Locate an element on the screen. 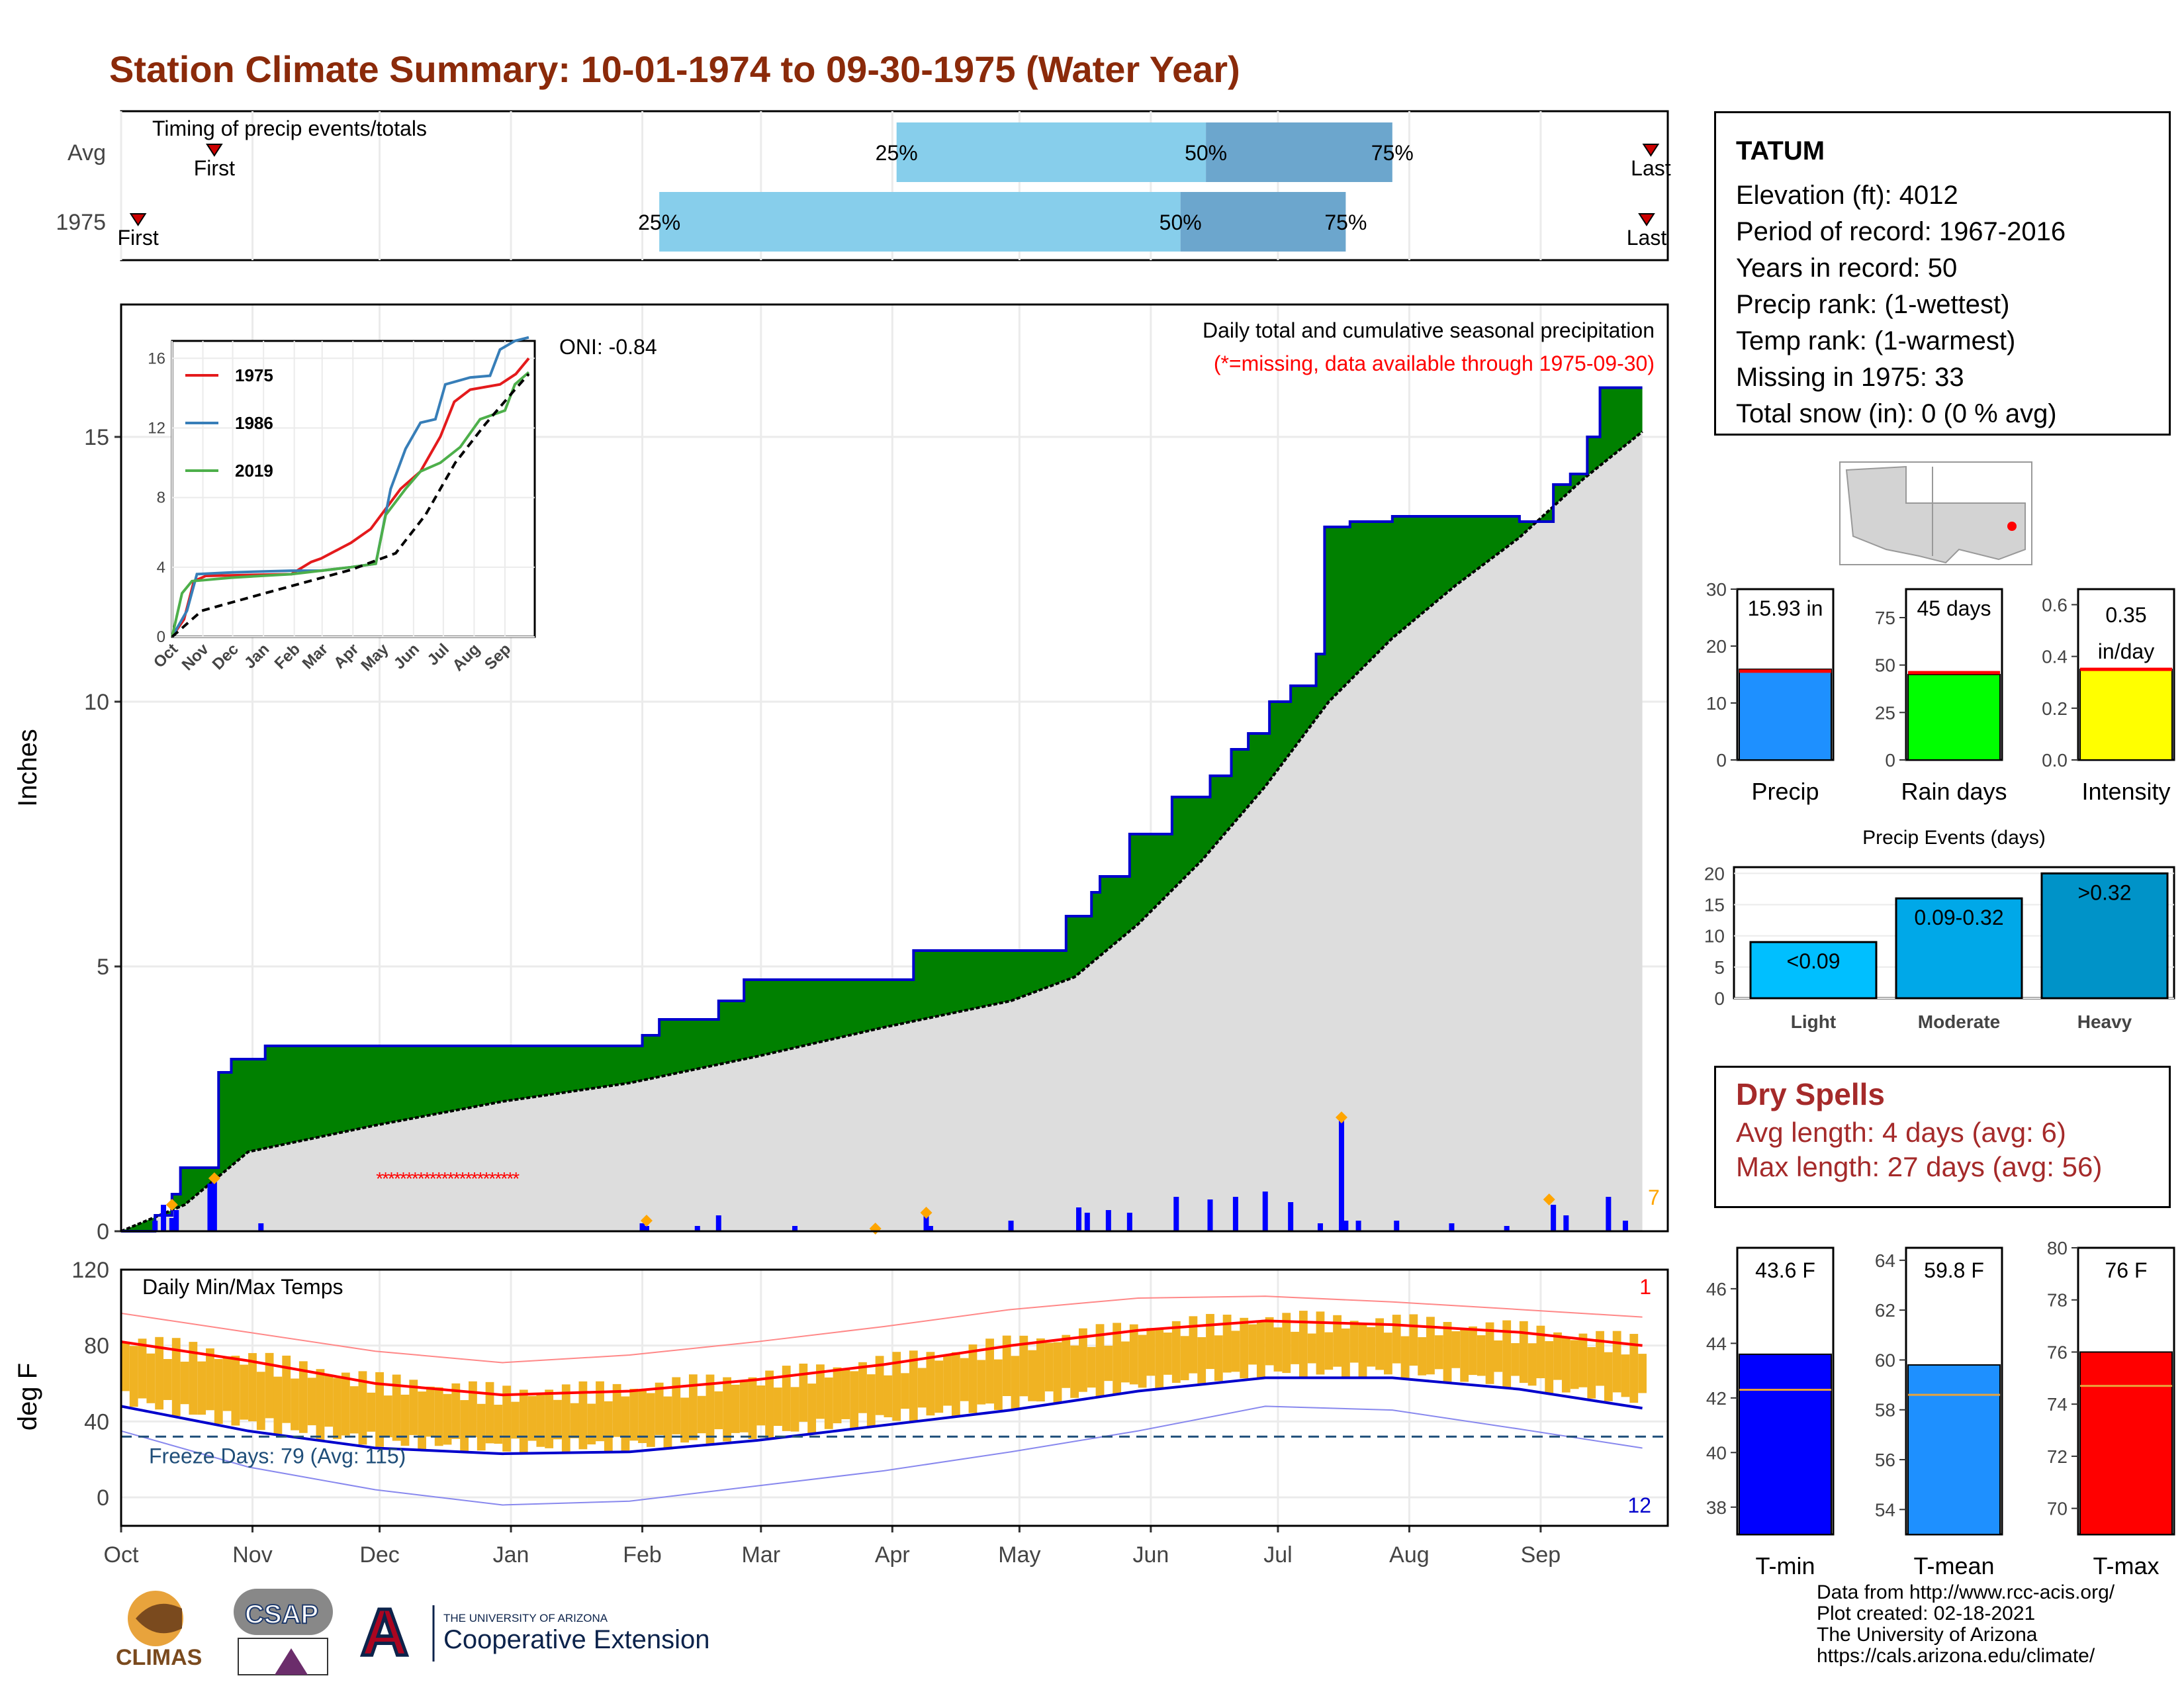 This screenshot has width=2184, height=1688. inset-ytick-label: 4 is located at coordinates (161, 568).